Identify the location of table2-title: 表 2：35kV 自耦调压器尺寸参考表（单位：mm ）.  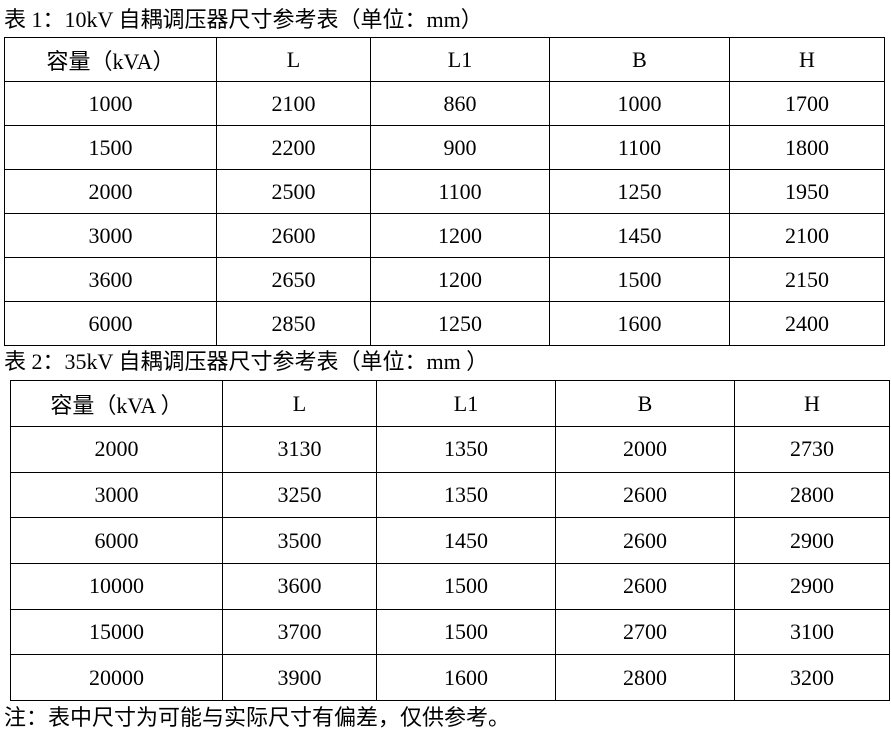
(246, 361).